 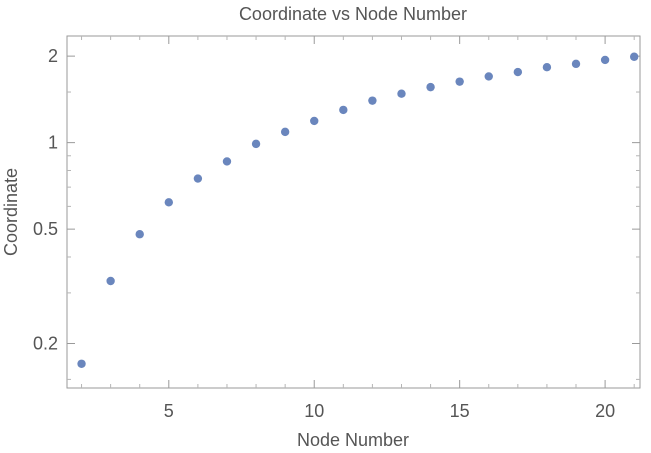 I want to click on x-tick-label: 15, so click(x=460, y=411).